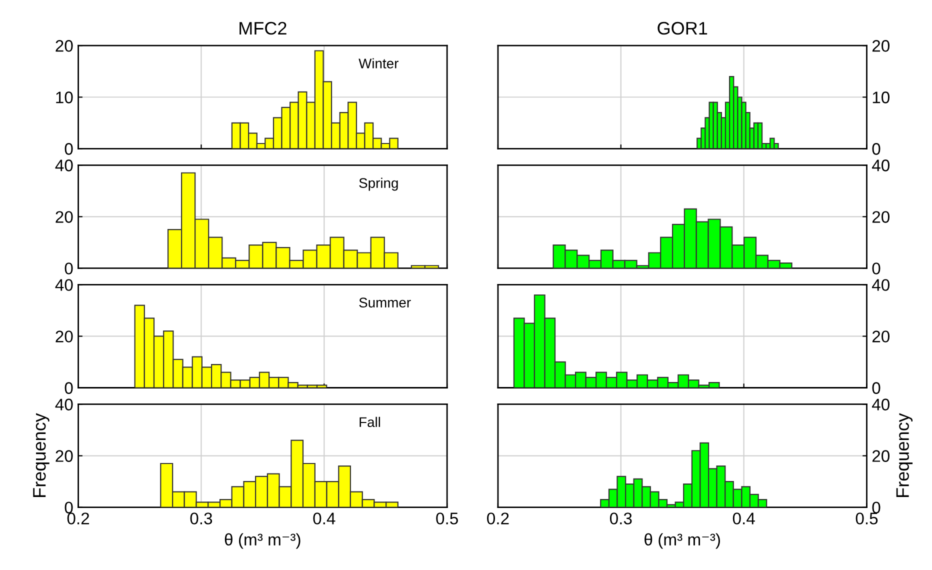 Image resolution: width=932 pixels, height=570 pixels. I want to click on annotation: Summer, so click(385, 303).